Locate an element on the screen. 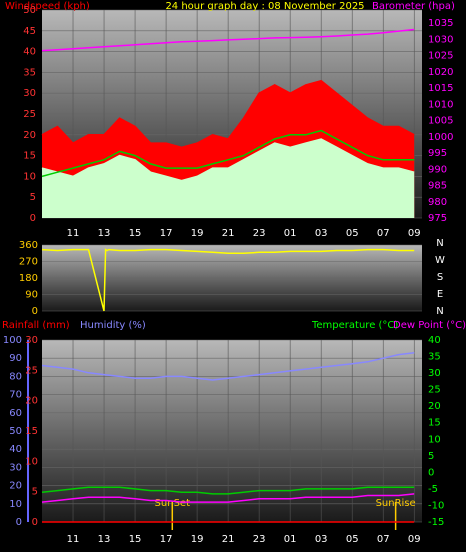  temp-label: Temperature (°C) is located at coordinates (354, 325).